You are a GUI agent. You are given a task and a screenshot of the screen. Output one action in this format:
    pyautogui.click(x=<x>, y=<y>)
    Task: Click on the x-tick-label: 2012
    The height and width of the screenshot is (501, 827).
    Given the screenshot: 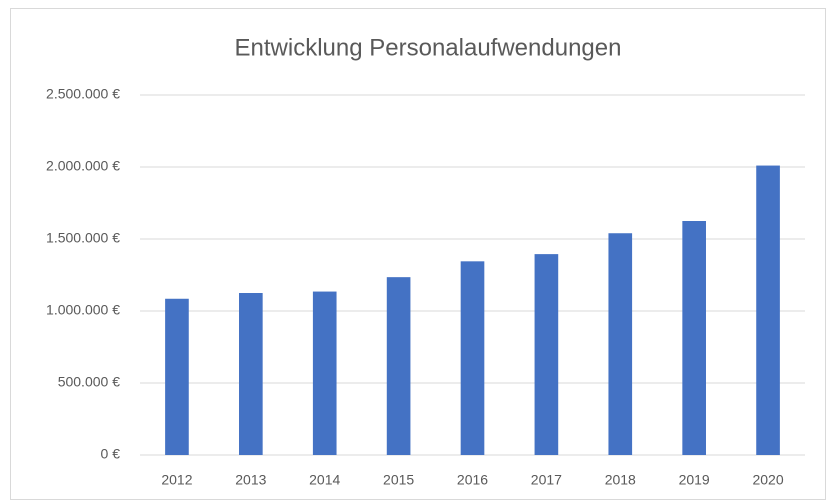 What is the action you would take?
    pyautogui.click(x=176, y=480)
    